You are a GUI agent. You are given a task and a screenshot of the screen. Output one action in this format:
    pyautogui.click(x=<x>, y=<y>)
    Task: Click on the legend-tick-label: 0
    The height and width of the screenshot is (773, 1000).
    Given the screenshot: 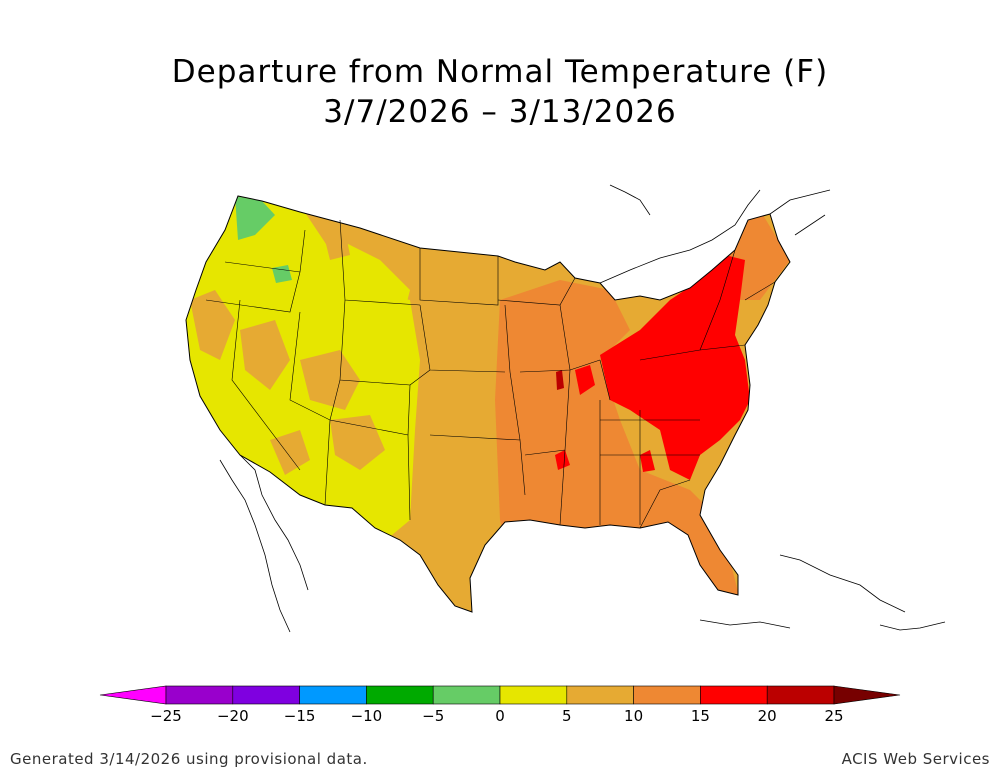 What is the action you would take?
    pyautogui.click(x=500, y=716)
    